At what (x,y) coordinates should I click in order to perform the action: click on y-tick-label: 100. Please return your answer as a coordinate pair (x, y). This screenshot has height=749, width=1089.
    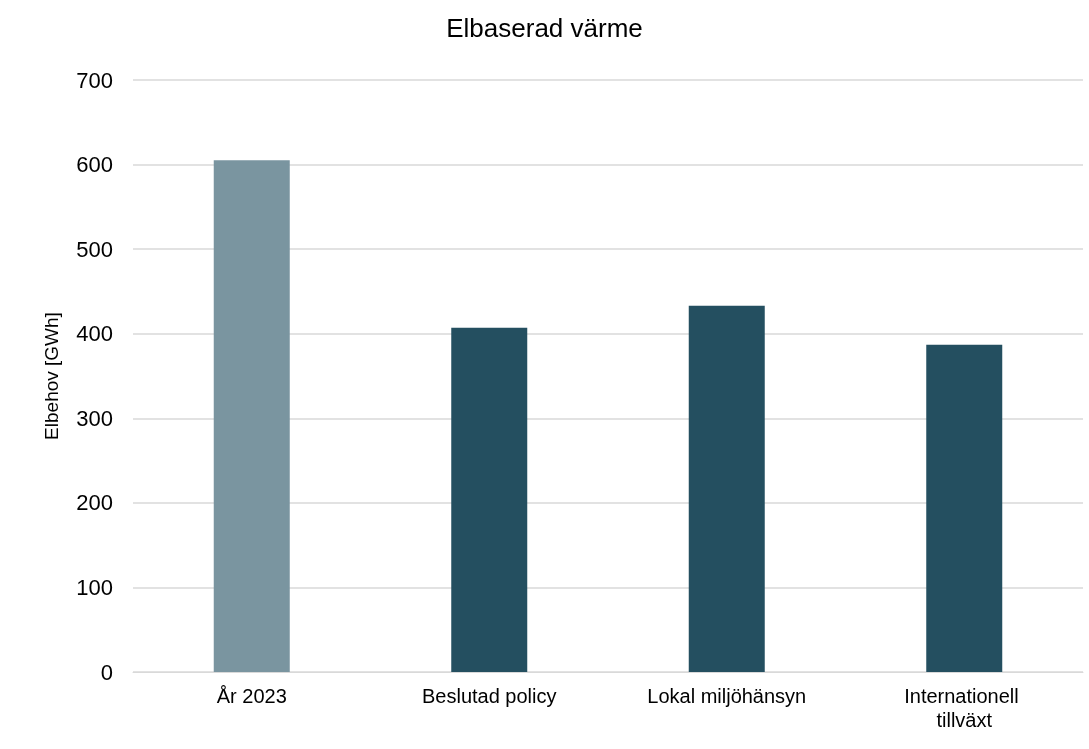
    Looking at the image, I should click on (94, 587).